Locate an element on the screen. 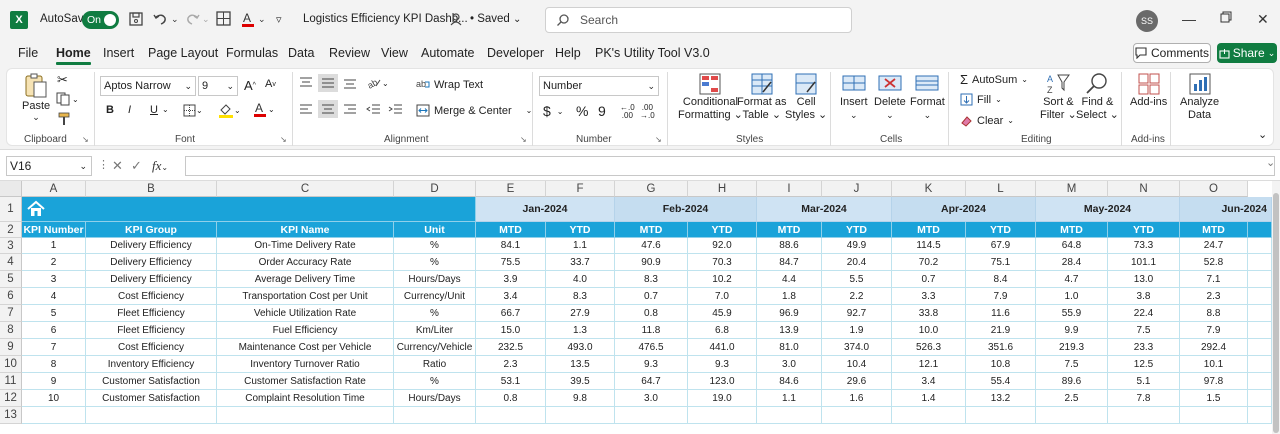 Image resolution: width=1280 pixels, height=434 pixels. tab-automate: Automate is located at coordinates (448, 53).